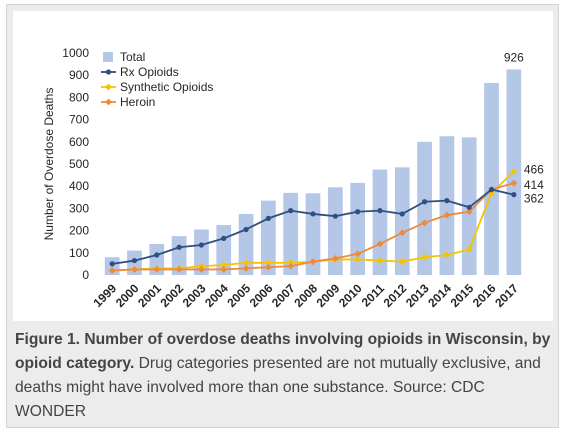 The width and height of the screenshot is (574, 445). What do you see at coordinates (328, 295) in the screenshot?
I see `x-tick-label: 2009` at bounding box center [328, 295].